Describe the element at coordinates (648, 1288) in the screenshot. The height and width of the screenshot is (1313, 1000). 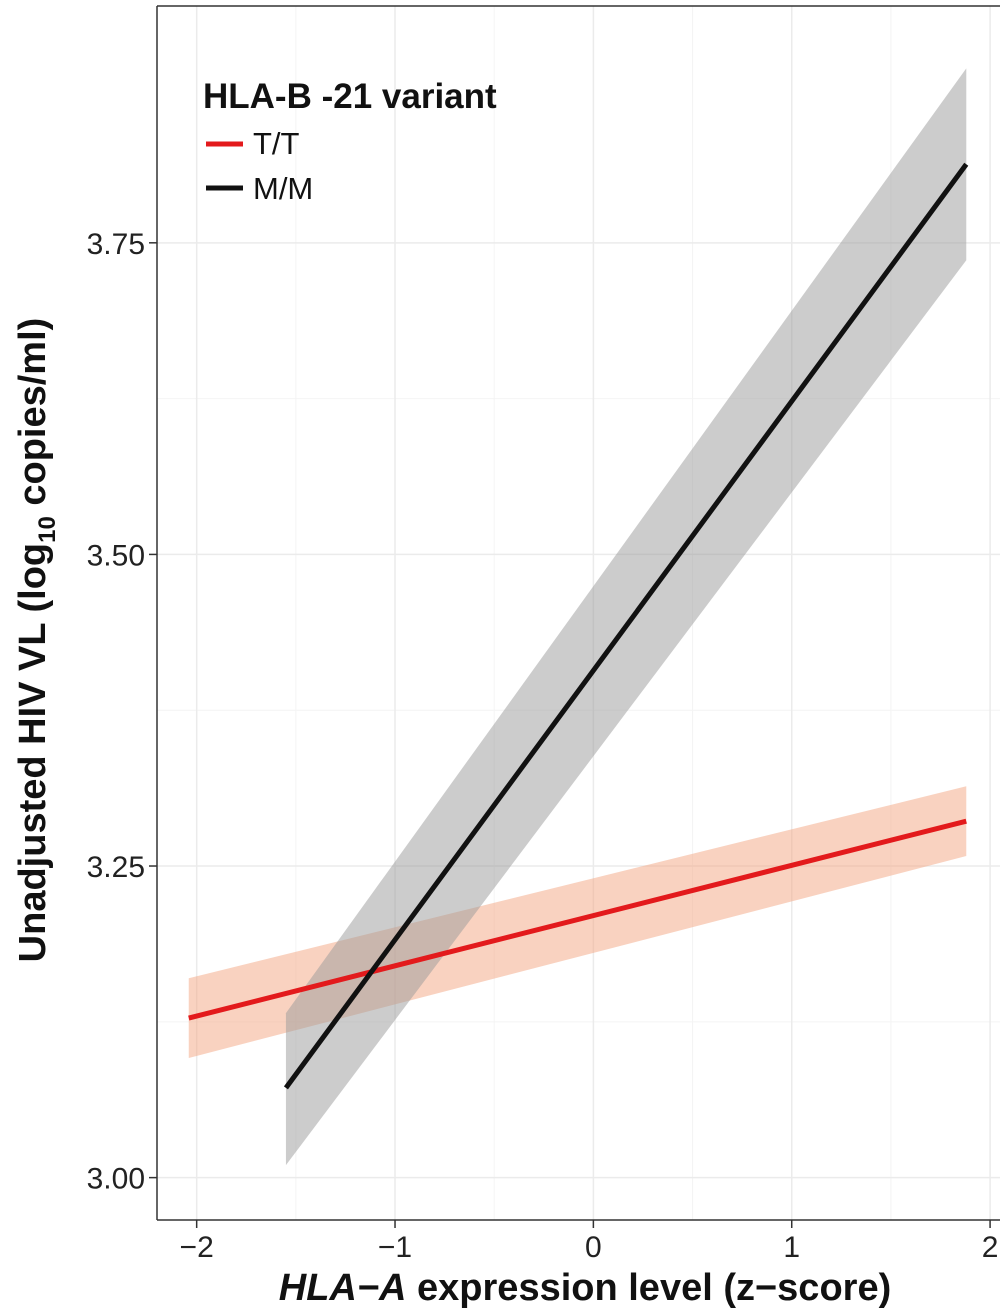
I see `x-axis-title-rest: expression level (z−score)` at that location.